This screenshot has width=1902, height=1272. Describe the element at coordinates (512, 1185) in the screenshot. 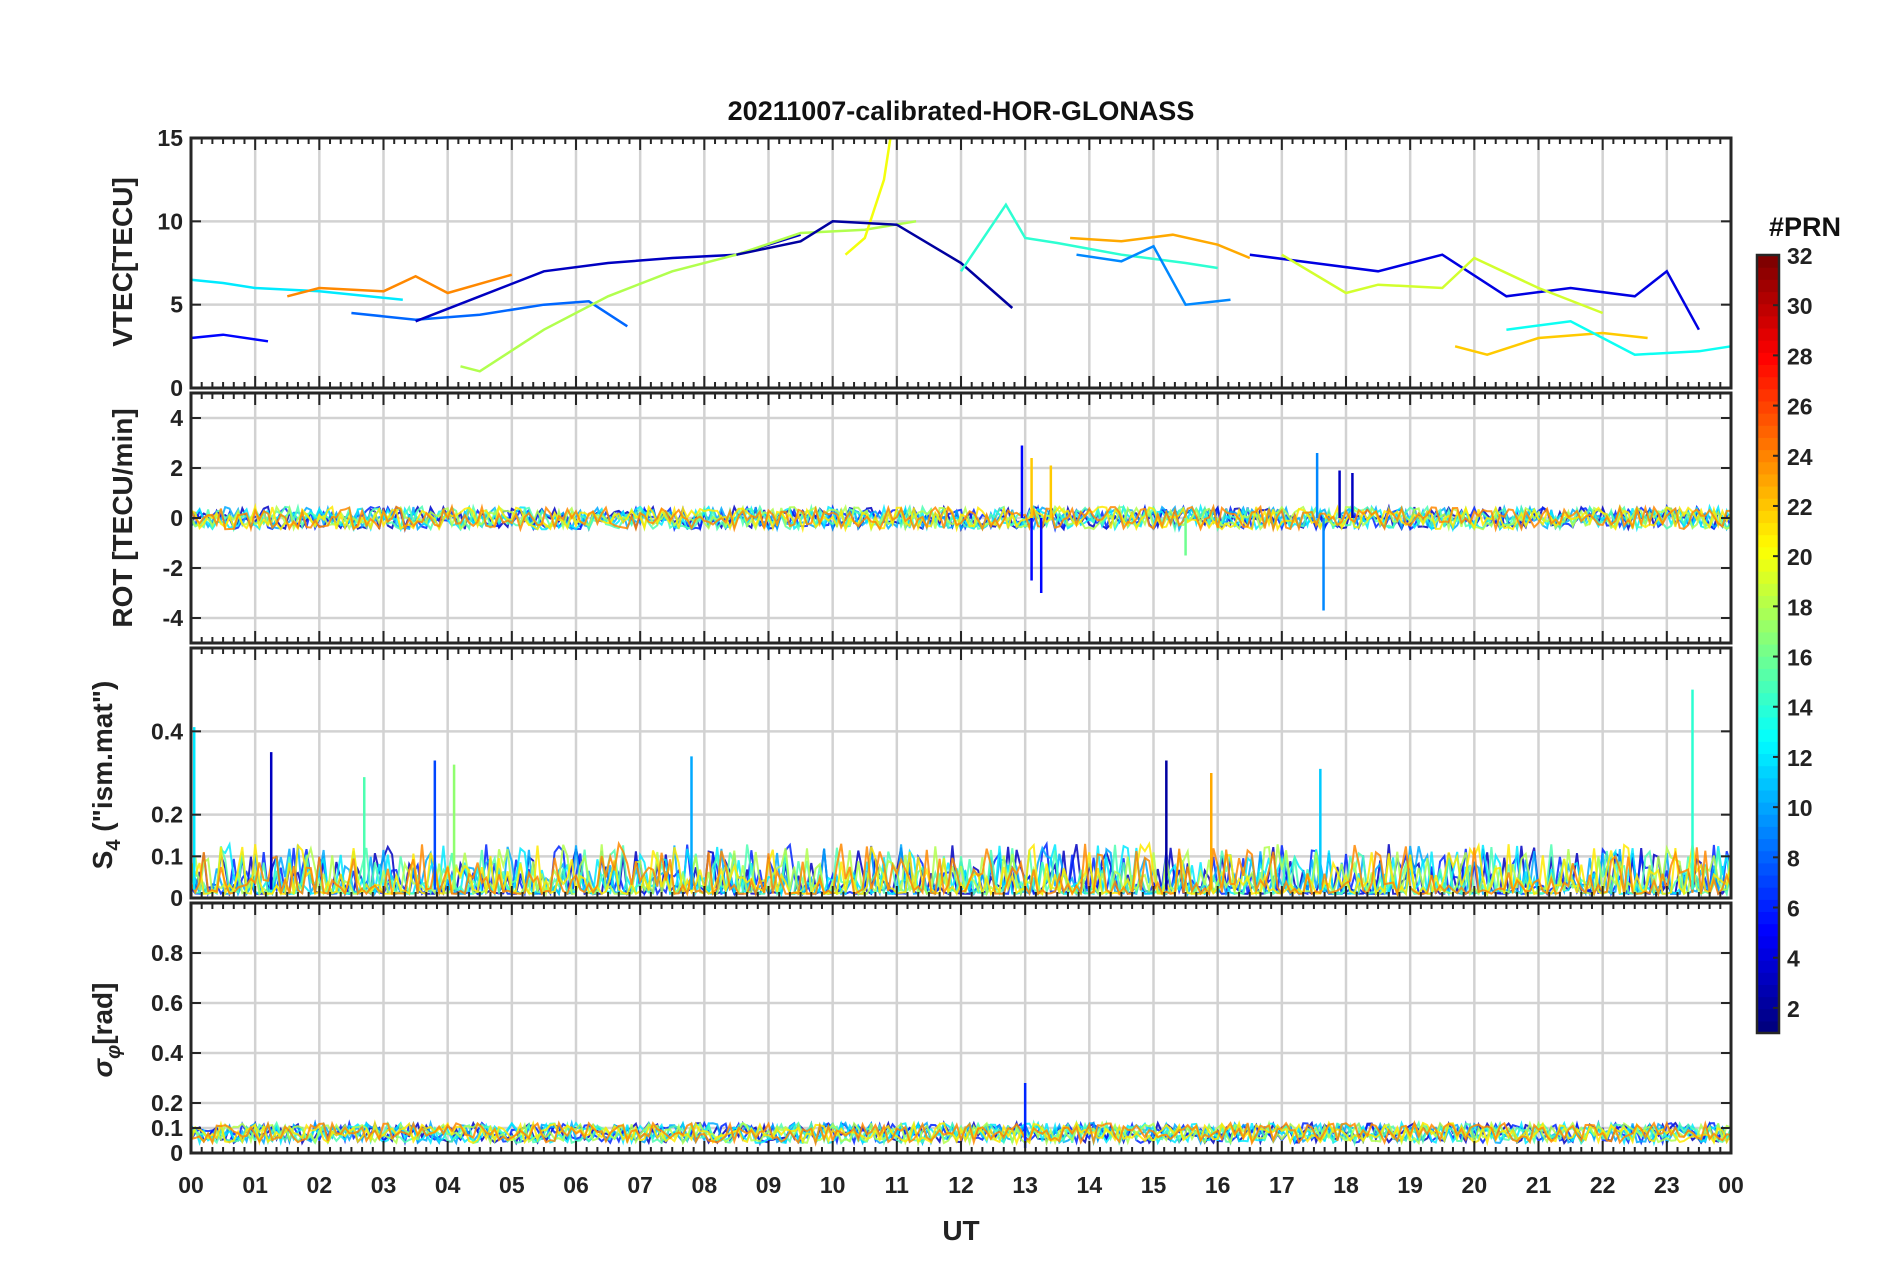

I see `x-tick-label: 05` at that location.